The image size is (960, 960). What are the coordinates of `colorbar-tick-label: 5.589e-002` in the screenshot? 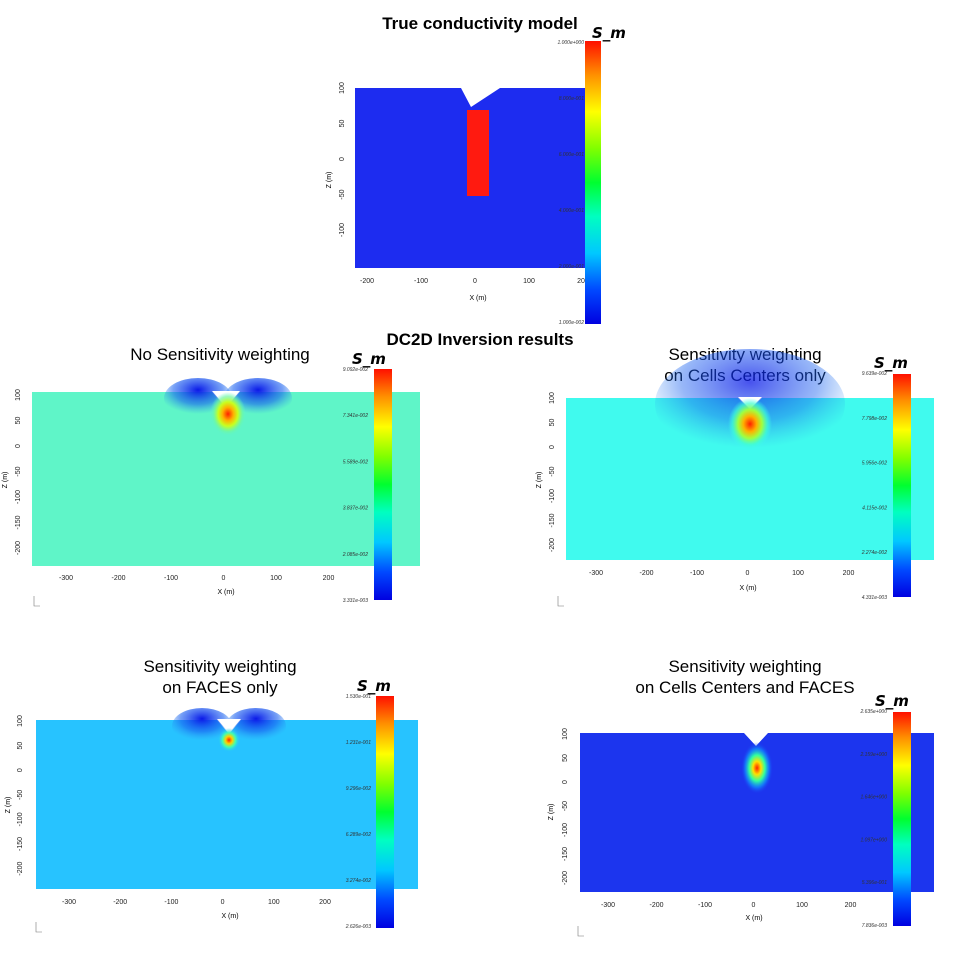 It's located at (356, 462).